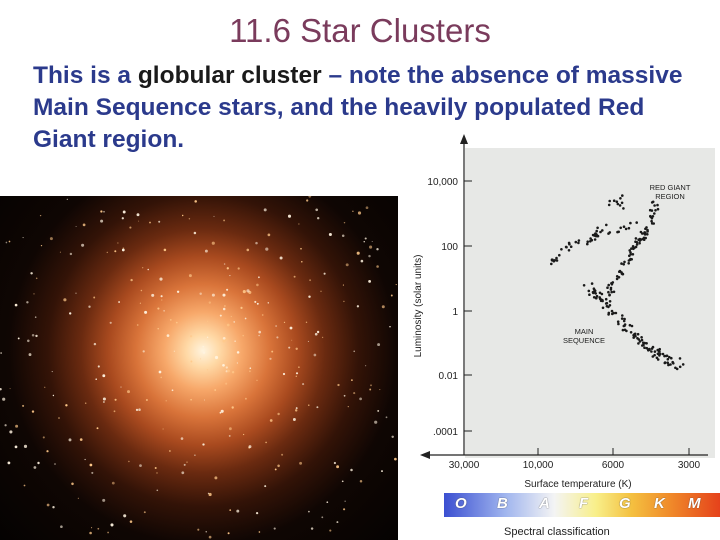 The height and width of the screenshot is (540, 720). I want to click on y-tick-label: .0001, so click(445, 432).